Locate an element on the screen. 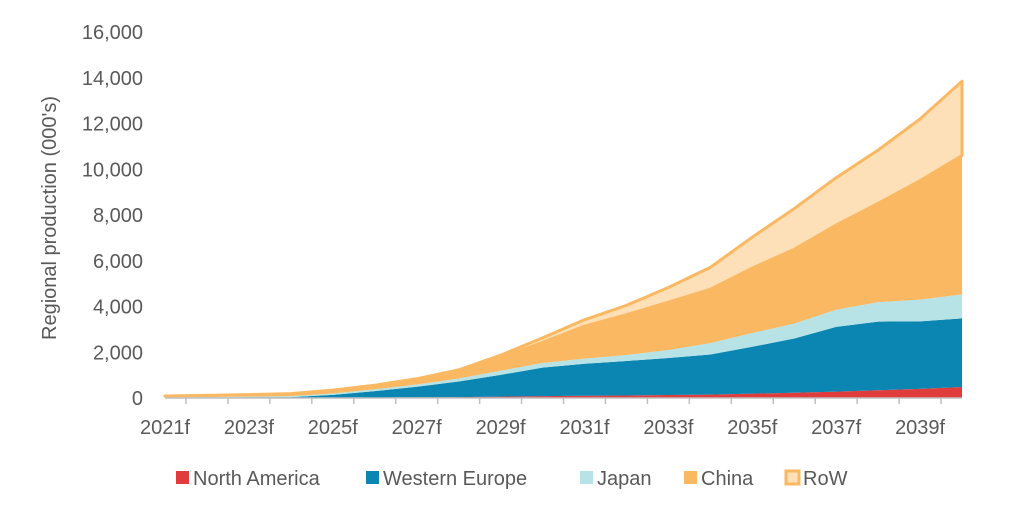 Image resolution: width=1024 pixels, height=518 pixels. x-tick-label: 2021f is located at coordinates (165, 428).